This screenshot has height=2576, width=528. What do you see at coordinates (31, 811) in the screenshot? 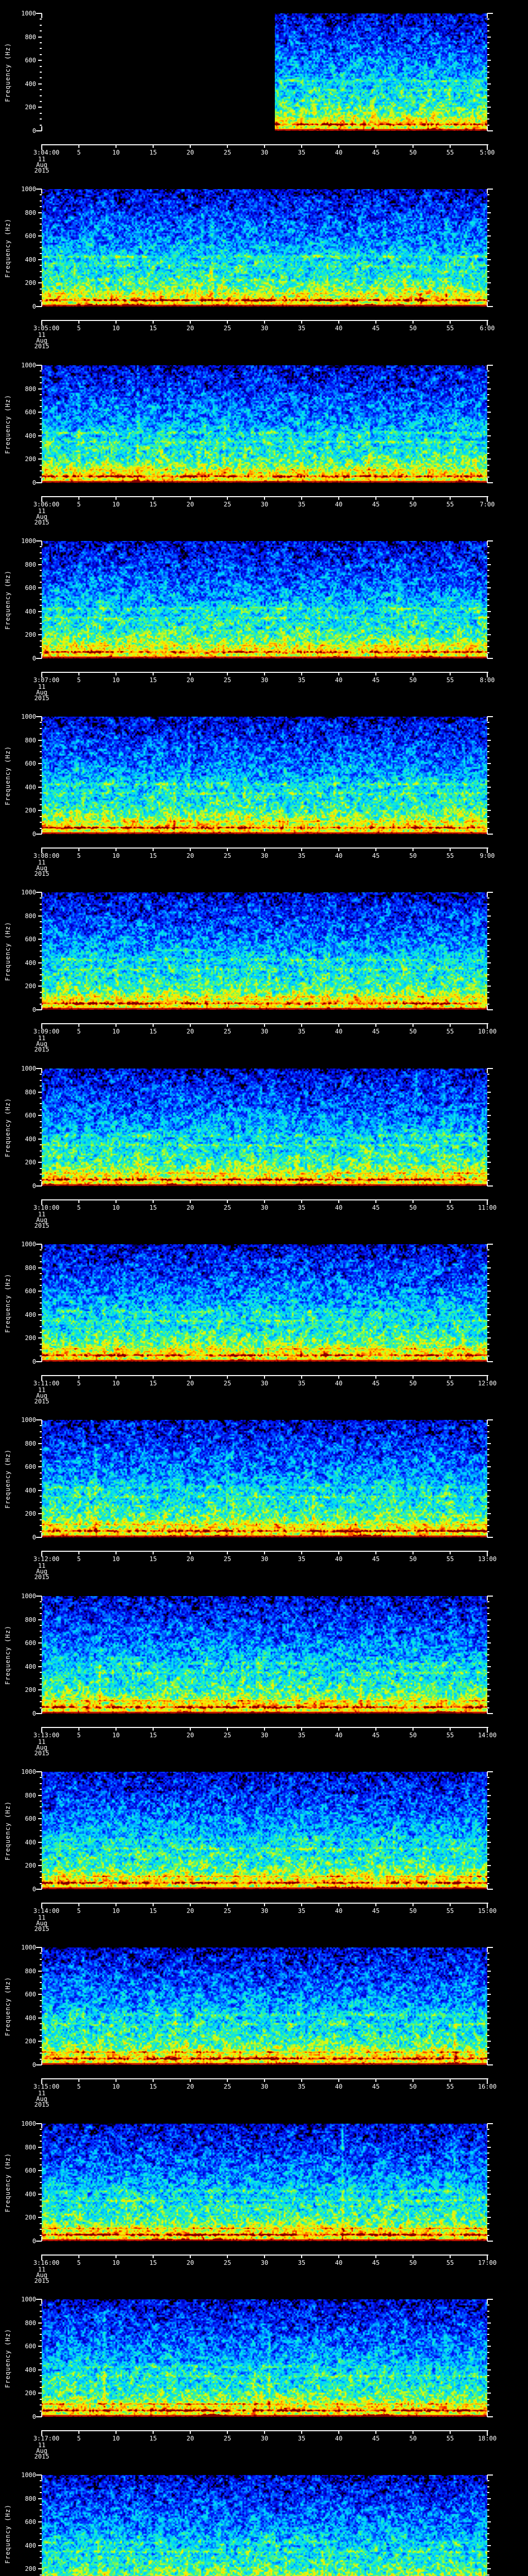
I see `y-tick-label: 200` at bounding box center [31, 811].